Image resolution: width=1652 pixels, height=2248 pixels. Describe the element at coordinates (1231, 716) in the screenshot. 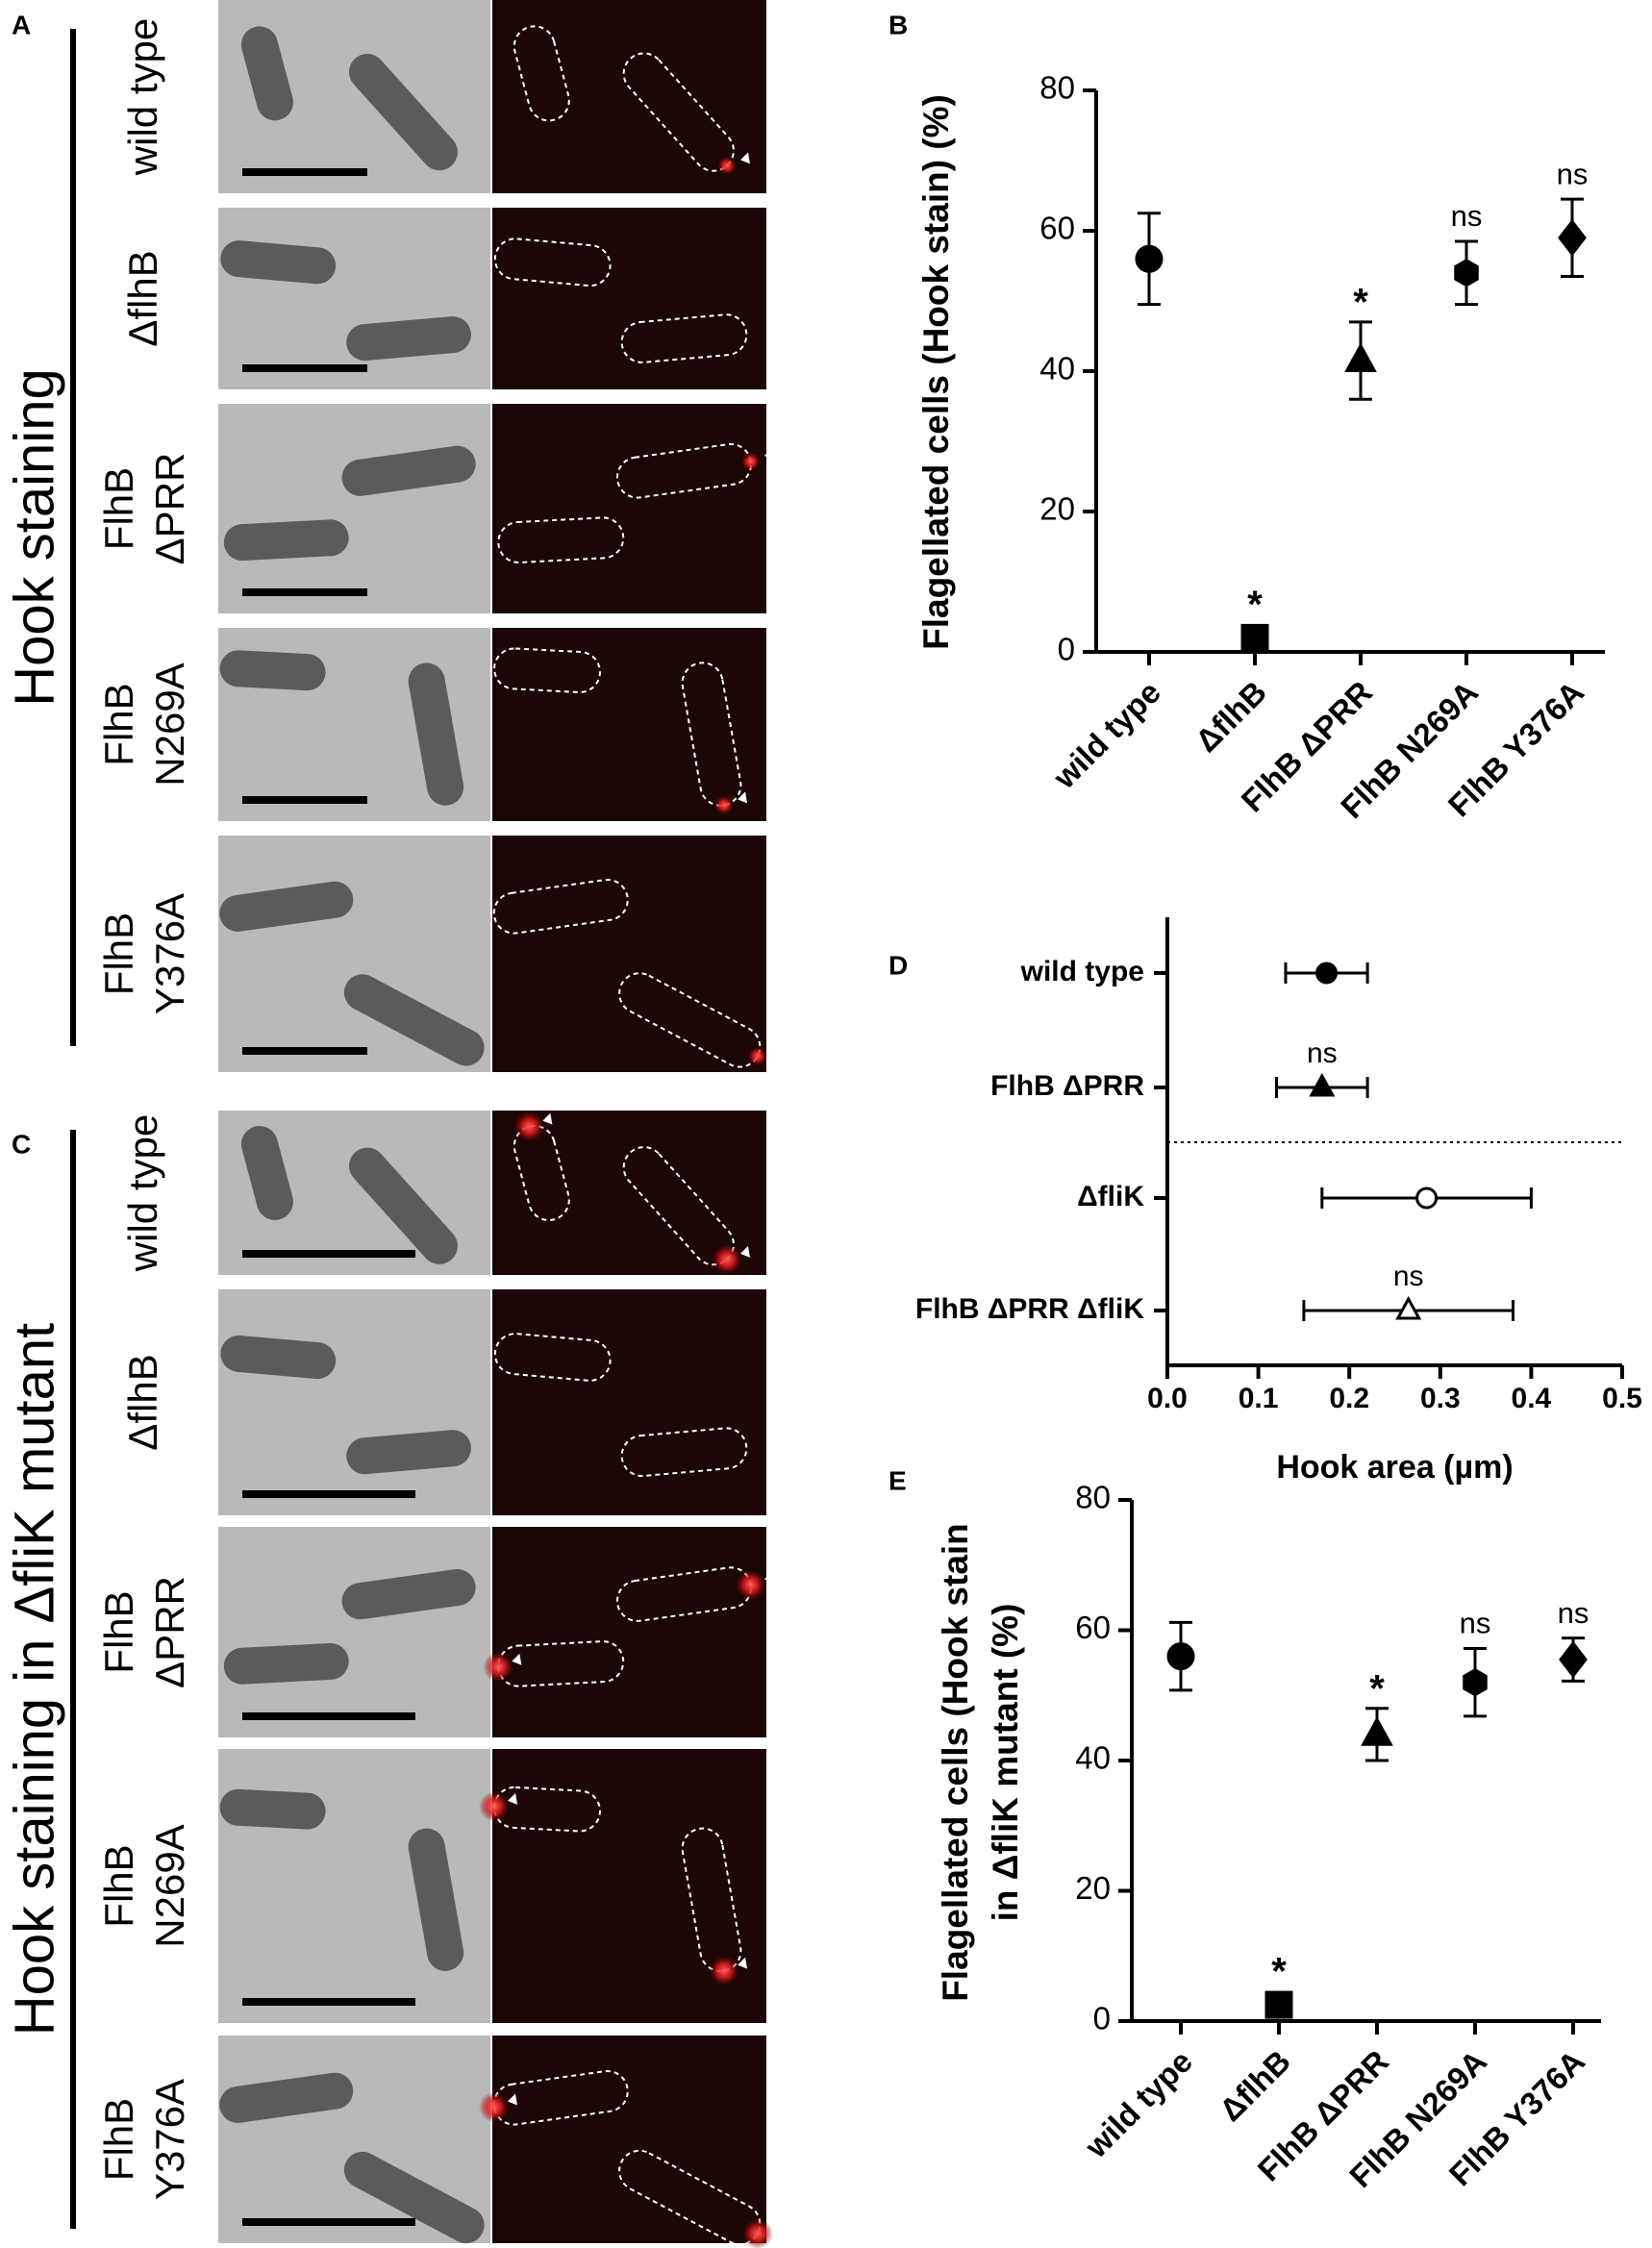

I see `x-tick-label: ΔflhB` at that location.